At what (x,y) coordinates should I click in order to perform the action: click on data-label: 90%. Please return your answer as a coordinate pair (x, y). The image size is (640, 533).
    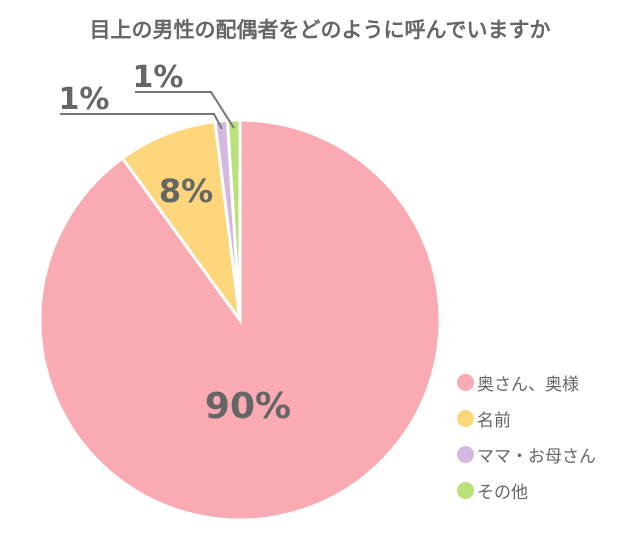
    Looking at the image, I should click on (248, 406).